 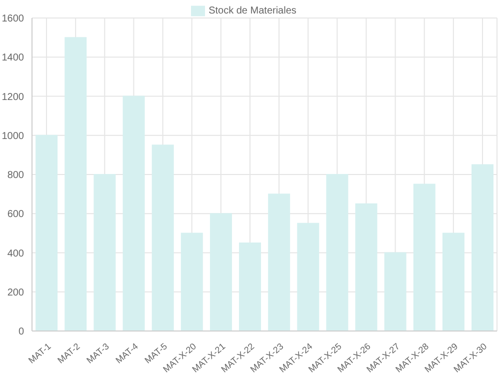 What do you see at coordinates (21, 332) in the screenshot?
I see `y-tick-label: 0` at bounding box center [21, 332].